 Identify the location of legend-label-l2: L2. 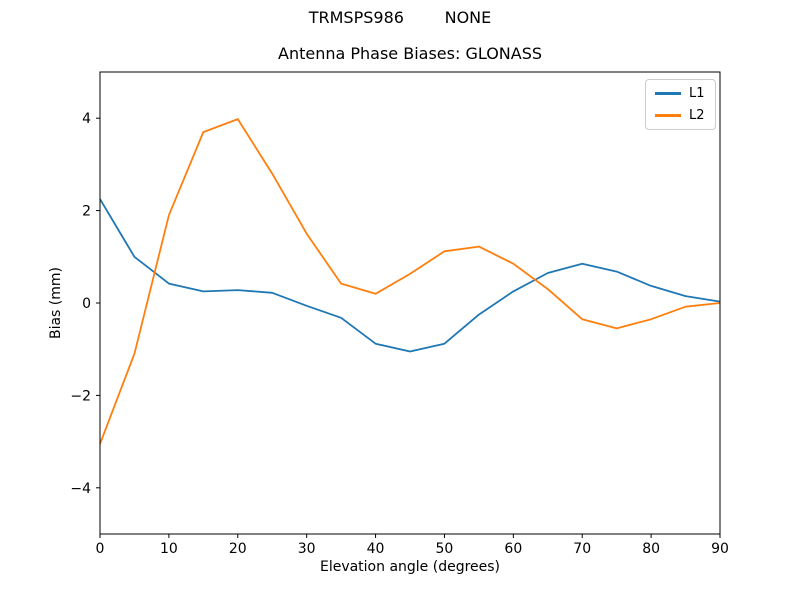
(697, 115).